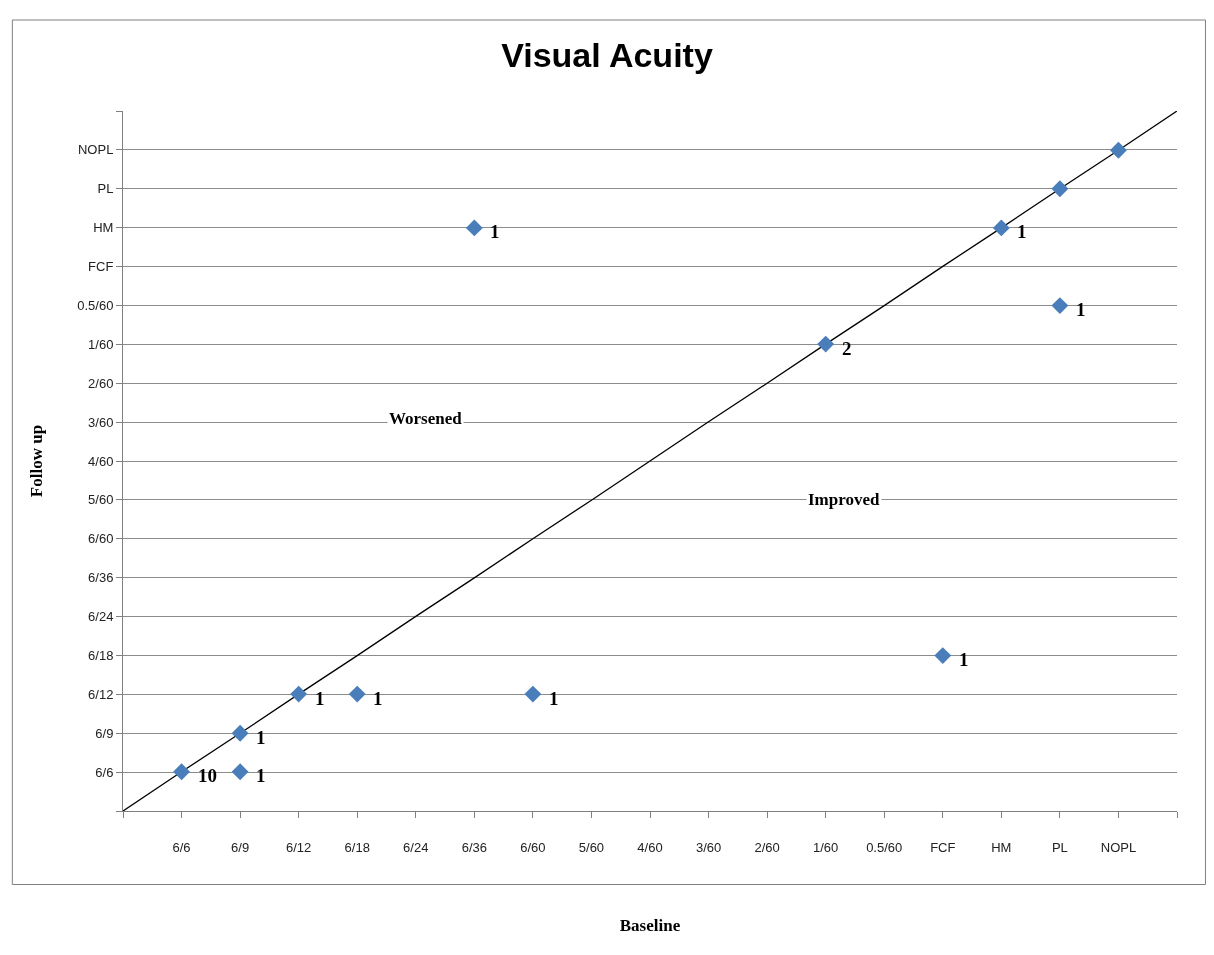 The width and height of the screenshot is (1214, 955). I want to click on category-label: 6/6, so click(104, 772).